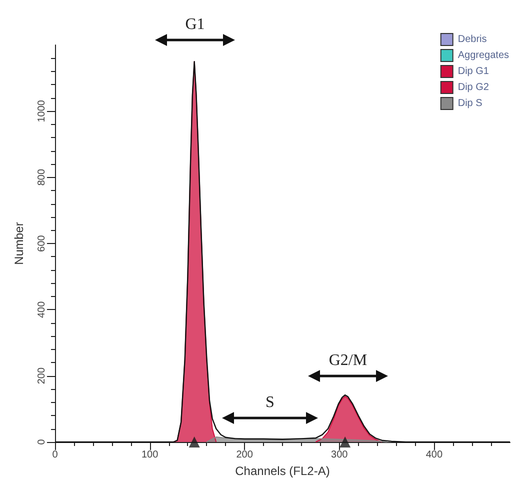  Describe the element at coordinates (42, 111) in the screenshot. I see `y-tick-label: 1000` at that location.